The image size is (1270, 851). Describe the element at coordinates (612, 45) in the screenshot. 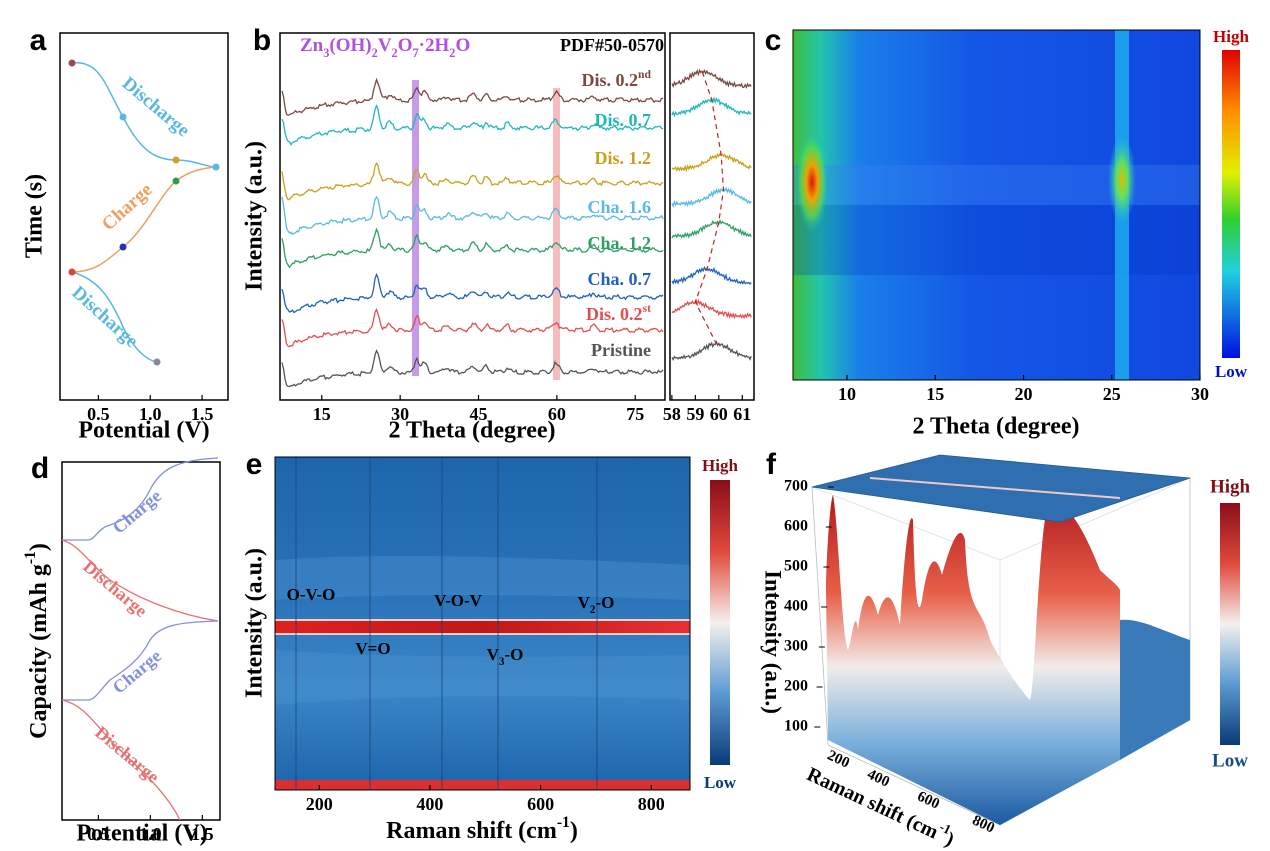

I see `reference-label: PDF#50-0570` at that location.